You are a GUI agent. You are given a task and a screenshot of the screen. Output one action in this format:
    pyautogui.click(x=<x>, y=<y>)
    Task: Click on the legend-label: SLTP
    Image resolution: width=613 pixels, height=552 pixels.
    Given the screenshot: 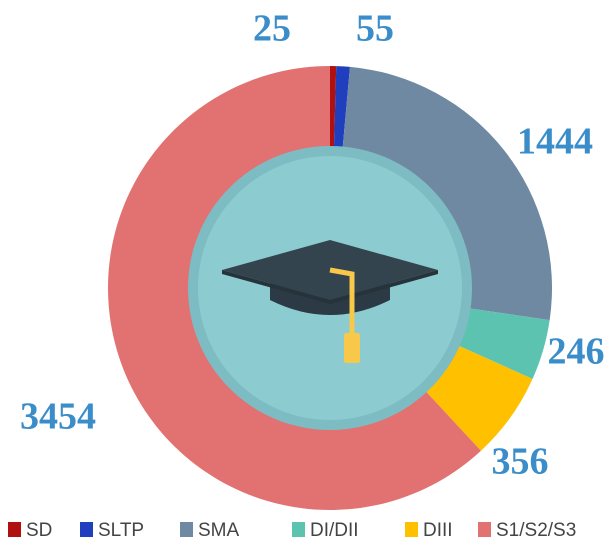 What is the action you would take?
    pyautogui.click(x=121, y=530)
    